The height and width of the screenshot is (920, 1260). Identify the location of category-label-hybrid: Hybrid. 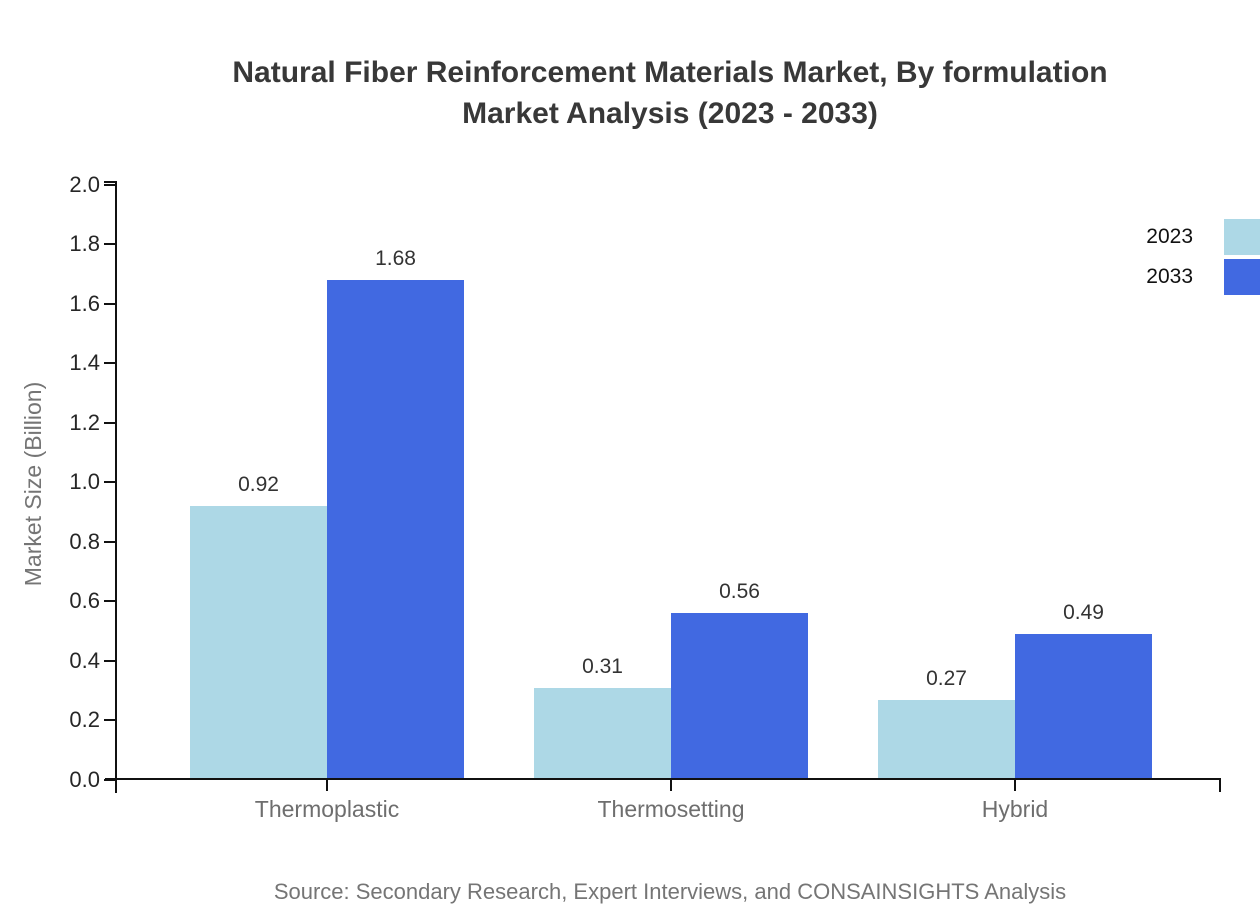
(1015, 809).